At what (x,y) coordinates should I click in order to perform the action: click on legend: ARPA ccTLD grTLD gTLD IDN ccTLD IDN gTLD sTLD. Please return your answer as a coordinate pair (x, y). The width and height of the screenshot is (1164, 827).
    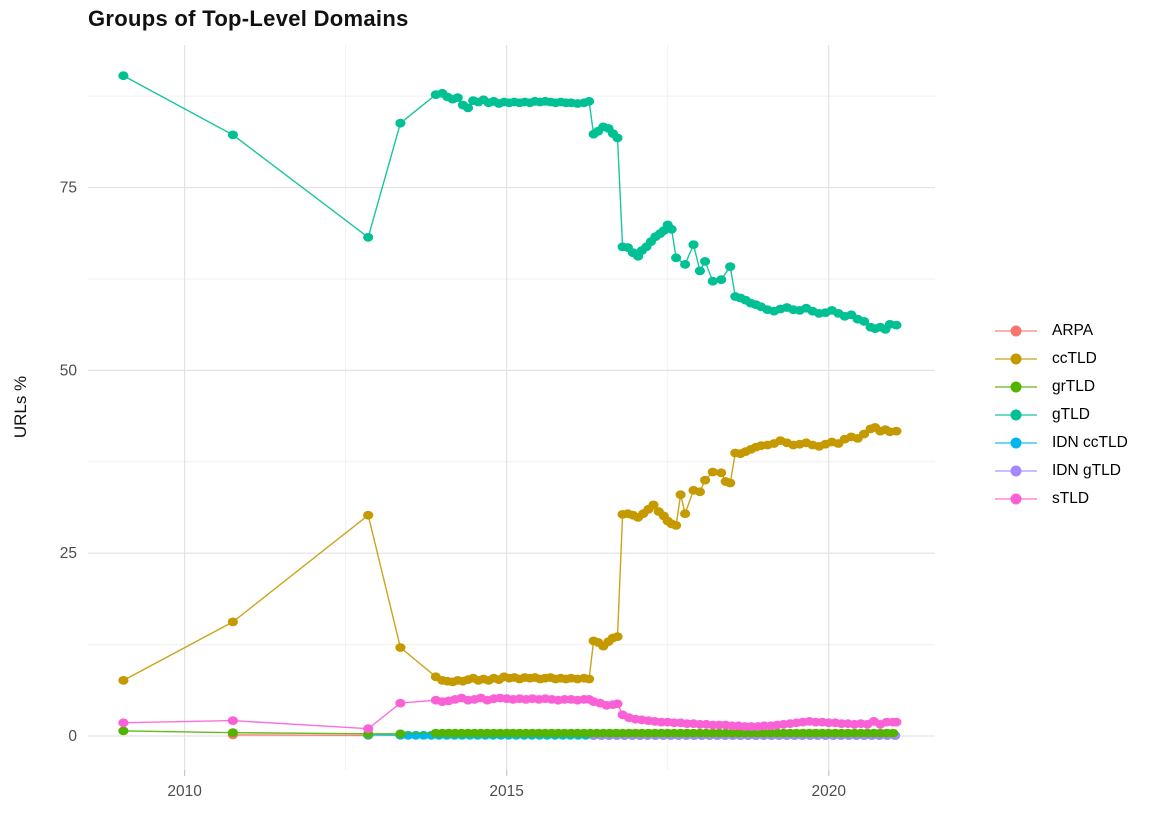
    Looking at the image, I should click on (1060, 415).